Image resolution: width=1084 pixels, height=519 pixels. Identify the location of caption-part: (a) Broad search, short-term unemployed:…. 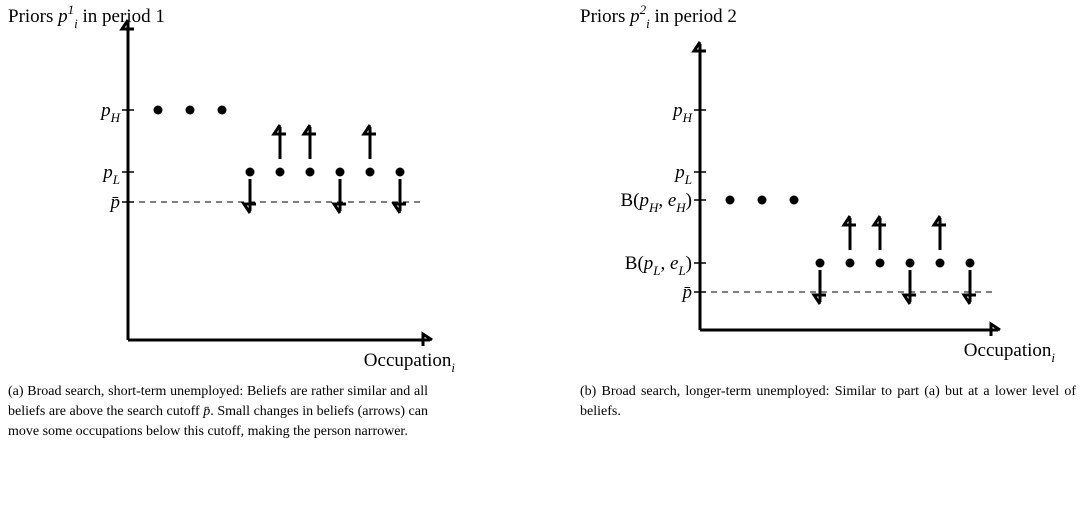
(218, 401).